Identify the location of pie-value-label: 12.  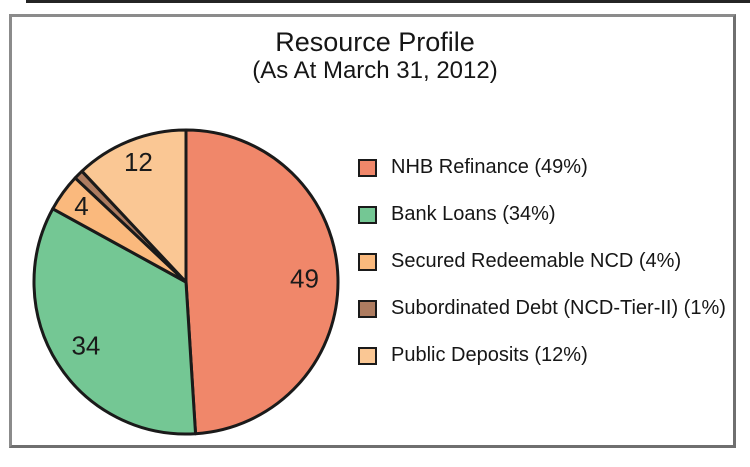
(138, 162).